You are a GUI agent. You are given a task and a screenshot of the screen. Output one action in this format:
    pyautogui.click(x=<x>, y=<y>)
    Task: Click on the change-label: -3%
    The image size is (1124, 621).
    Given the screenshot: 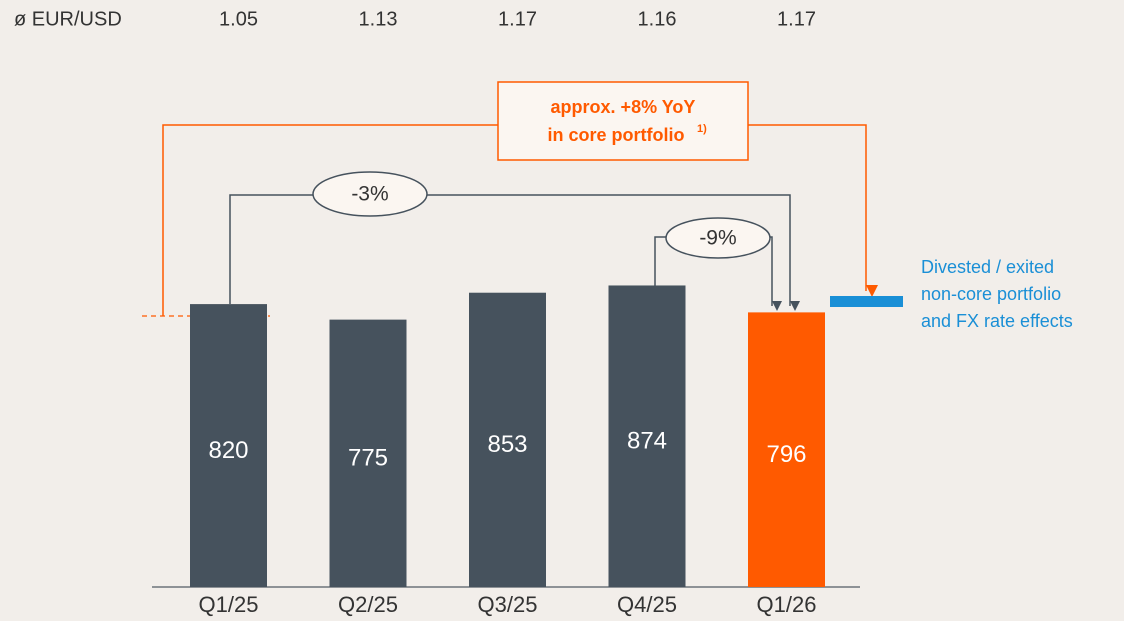 What is the action you would take?
    pyautogui.click(x=369, y=194)
    